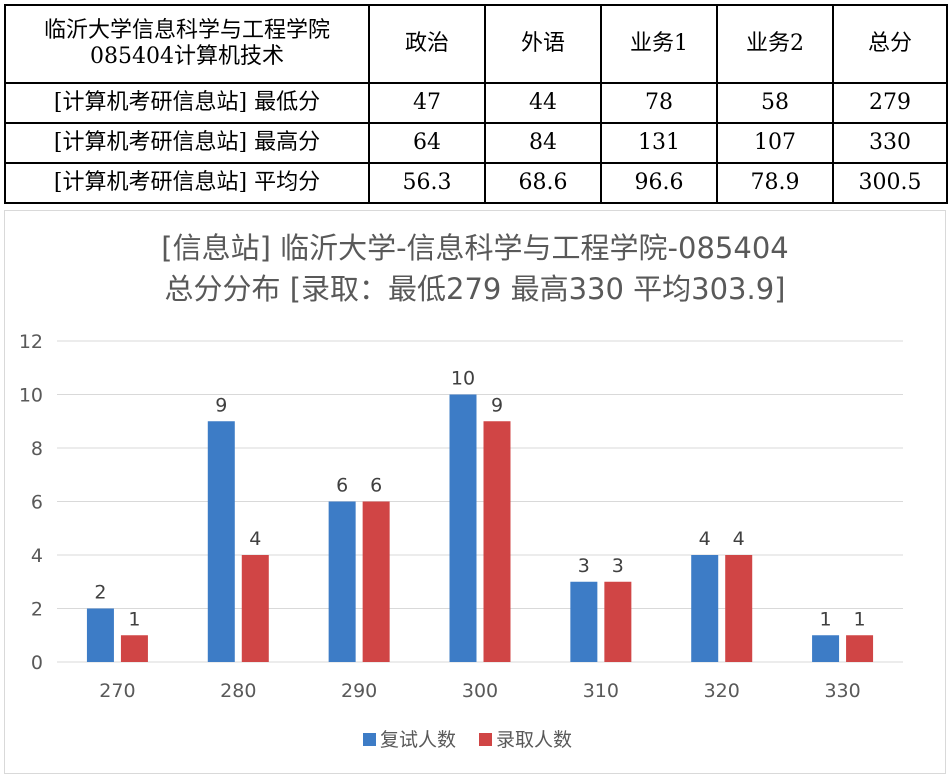 Image resolution: width=950 pixels, height=778 pixels. I want to click on x-tick-label: 270, so click(117, 691).